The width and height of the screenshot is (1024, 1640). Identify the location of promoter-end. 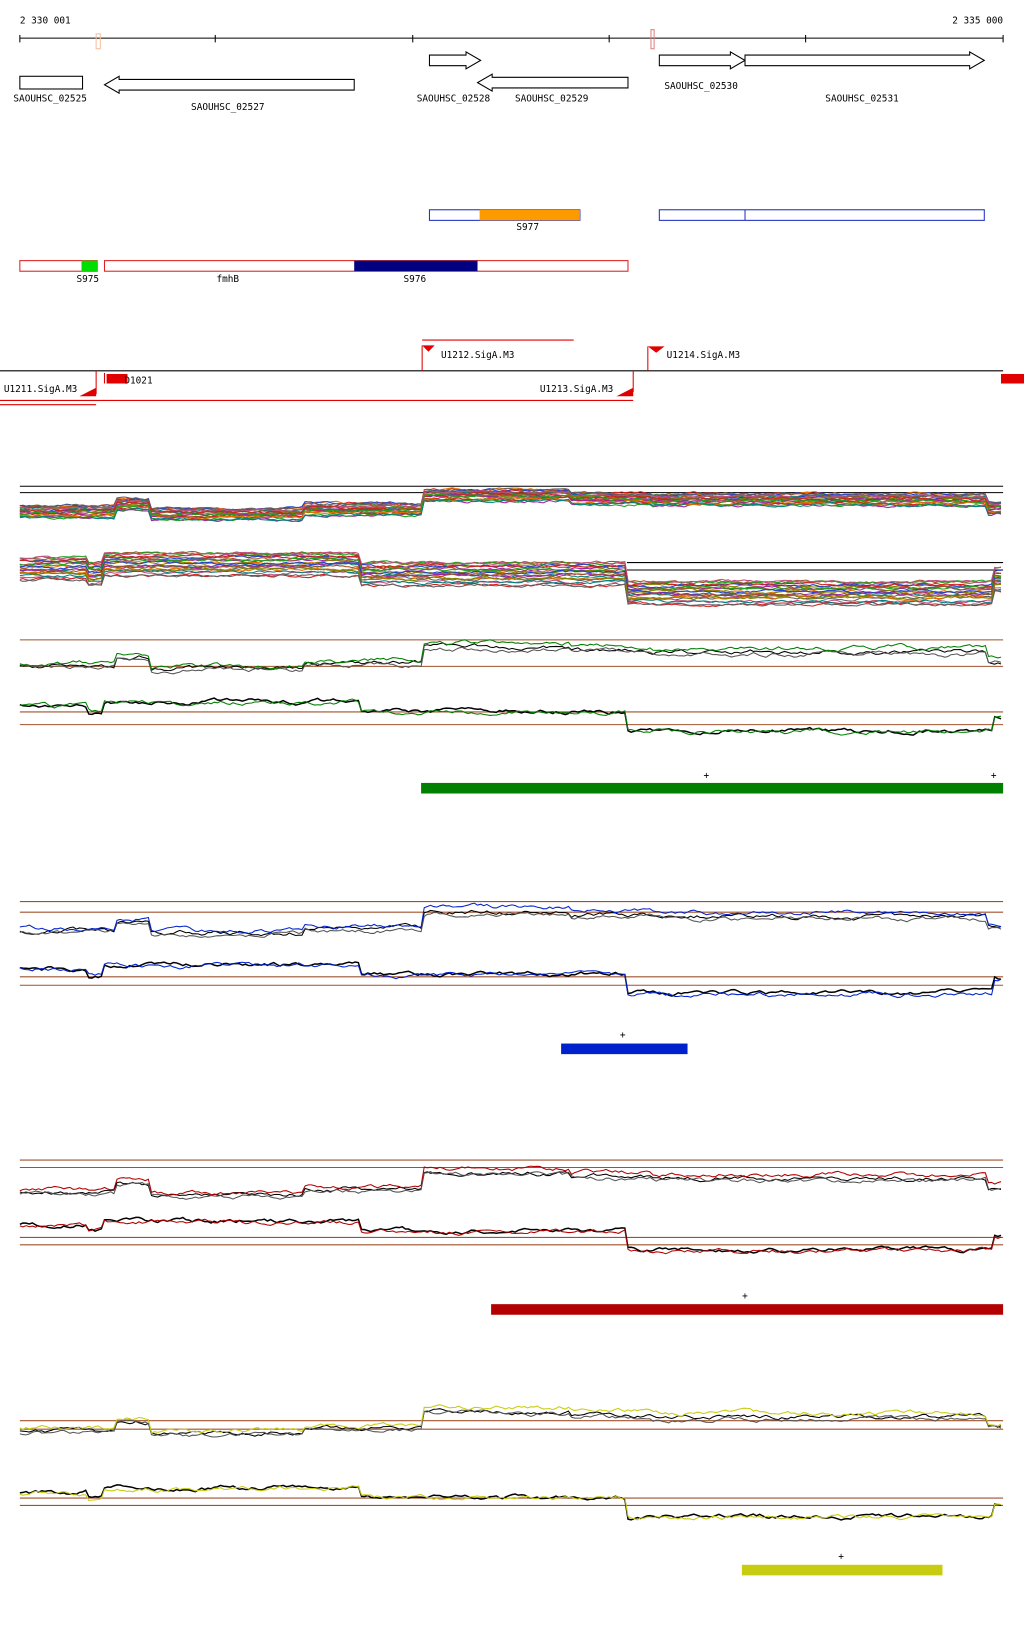
(1012, 378).